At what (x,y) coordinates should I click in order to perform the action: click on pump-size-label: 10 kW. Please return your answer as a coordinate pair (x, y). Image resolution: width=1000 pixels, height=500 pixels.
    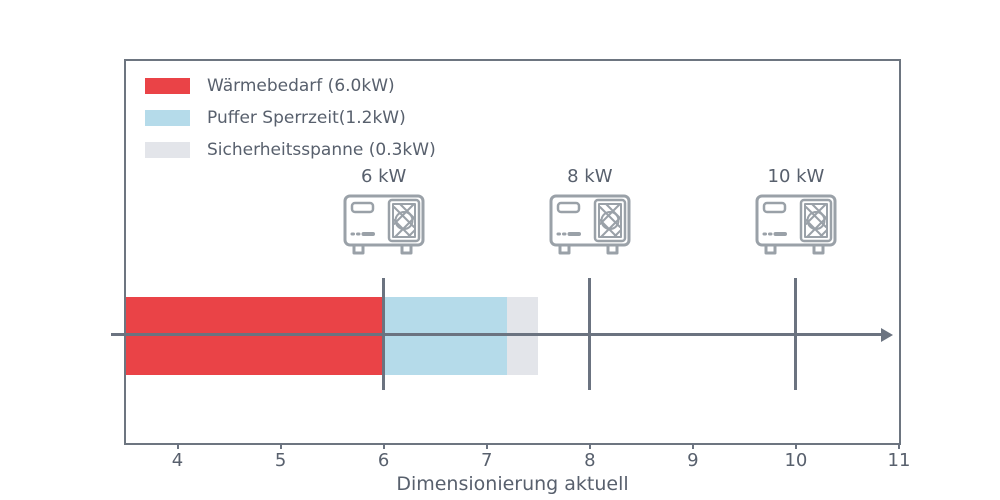
    Looking at the image, I should click on (796, 176).